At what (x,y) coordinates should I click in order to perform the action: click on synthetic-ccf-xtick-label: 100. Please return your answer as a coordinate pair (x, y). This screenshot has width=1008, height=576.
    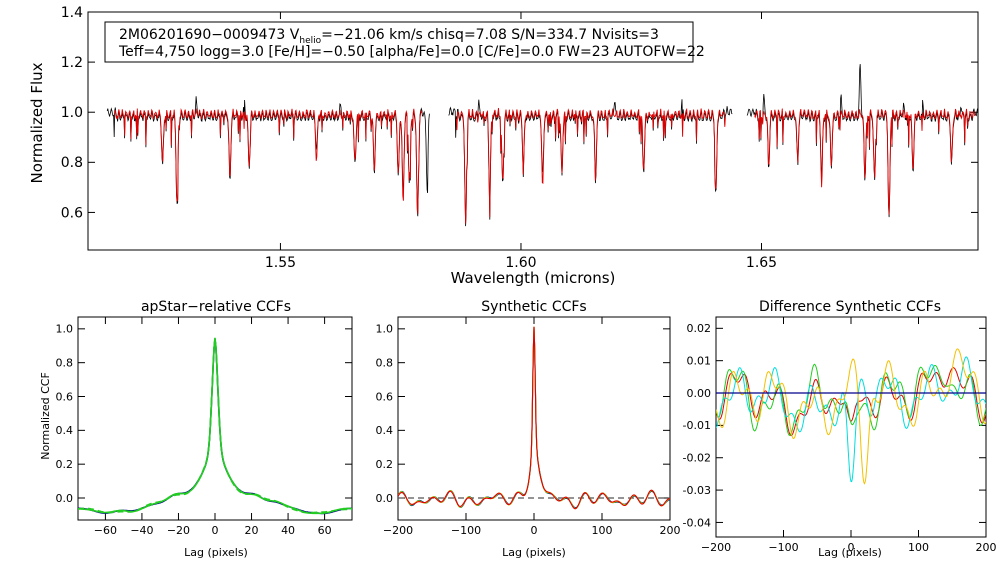
    Looking at the image, I should click on (602, 530).